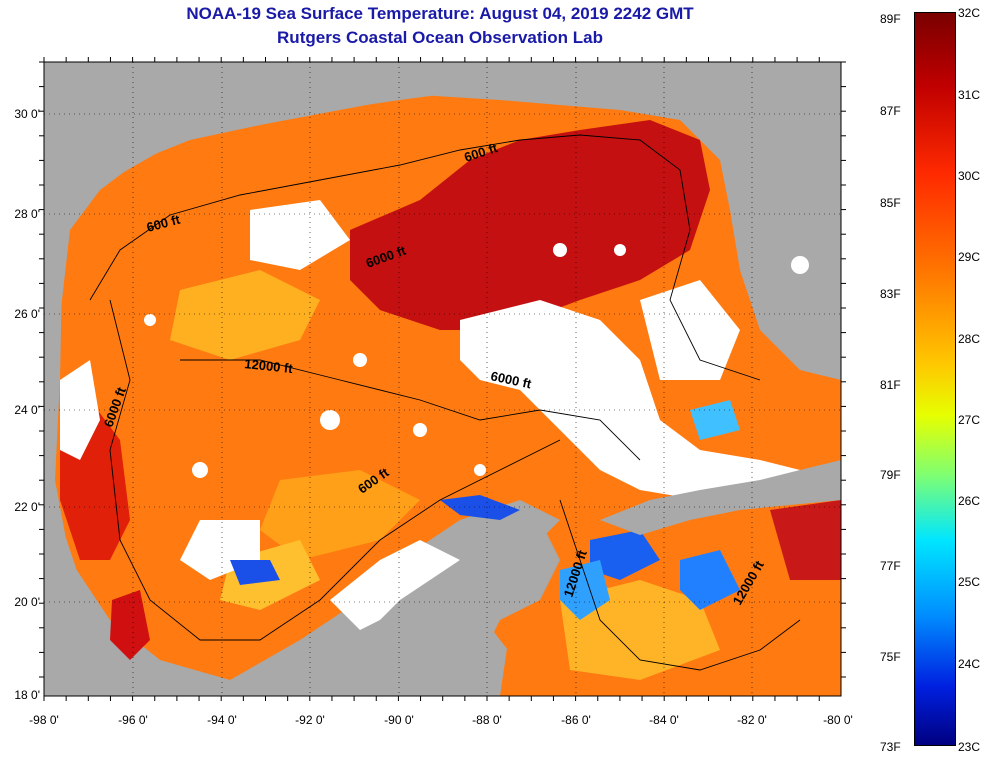  Describe the element at coordinates (27, 314) in the screenshot. I see `lat-label-26: 26 0'` at that location.